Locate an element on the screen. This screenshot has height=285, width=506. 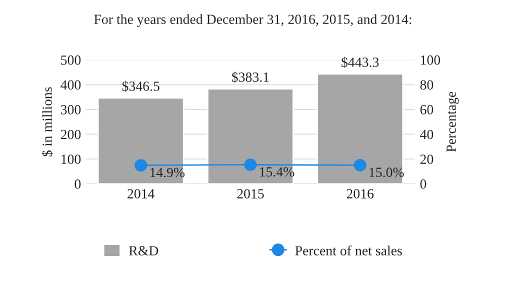
y2-tick-label: 80 is located at coordinates (427, 85).